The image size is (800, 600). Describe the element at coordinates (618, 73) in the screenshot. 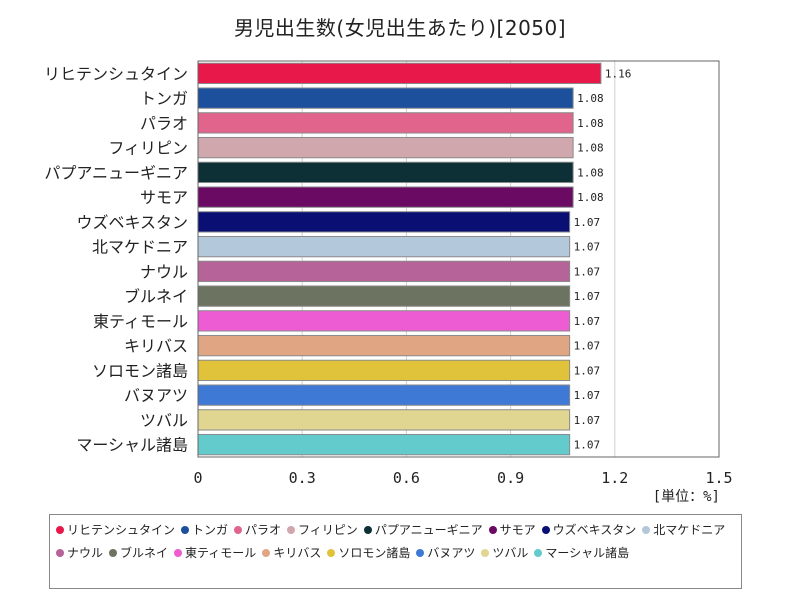

I see `value-label: 1.16` at that location.